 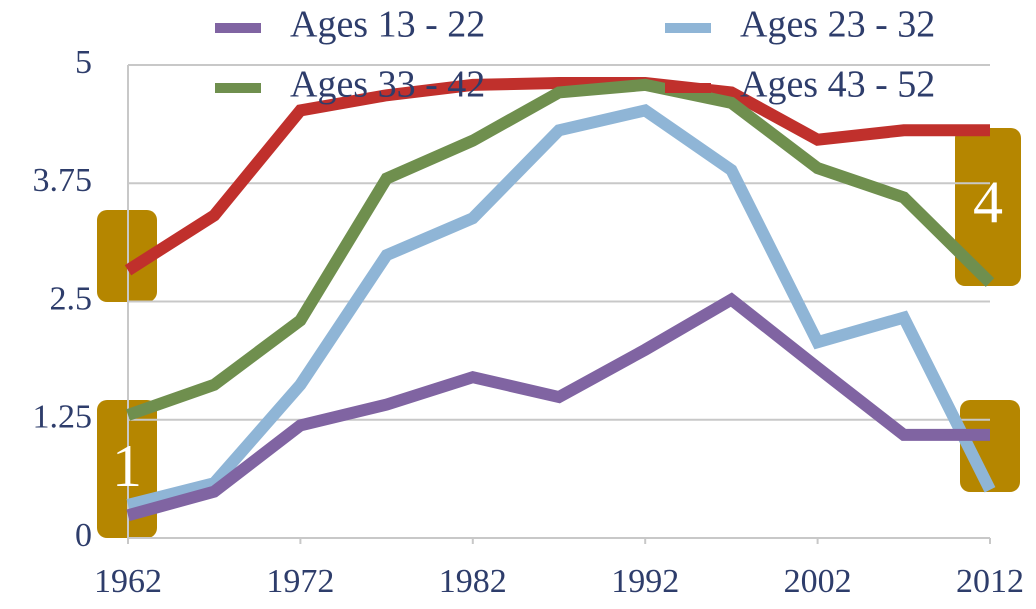 What do you see at coordinates (71, 298) in the screenshot?
I see `y-tick-label: 2.5` at bounding box center [71, 298].